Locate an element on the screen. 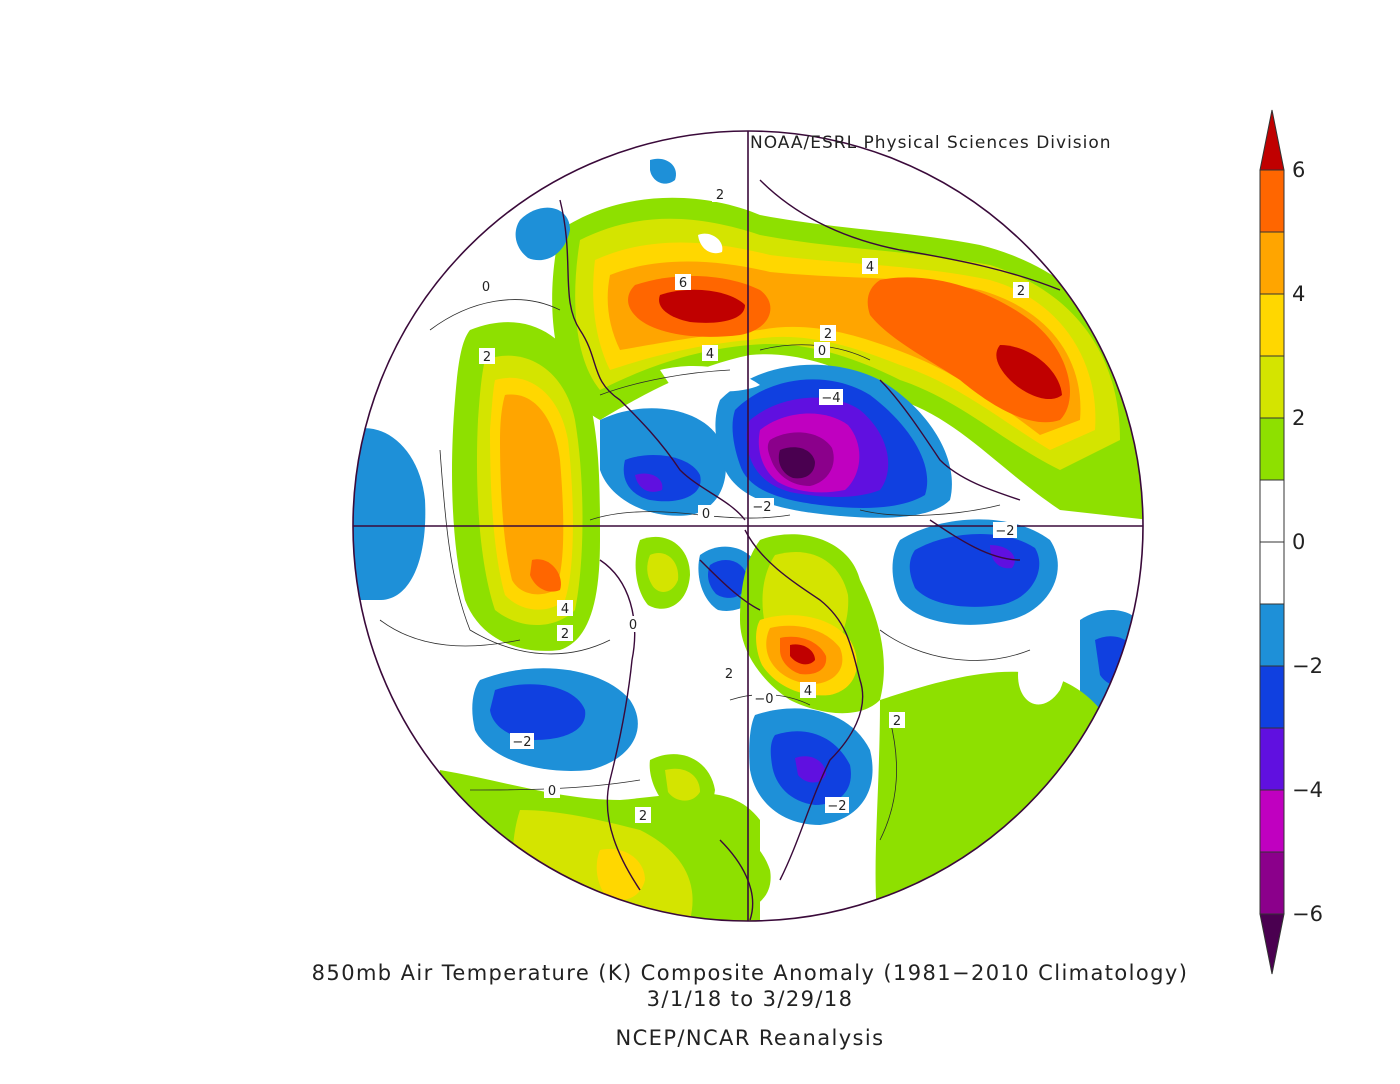 This screenshot has height=1084, width=1400. title-line-2: 3/1/18 to 3/29/18 is located at coordinates (750, 999).